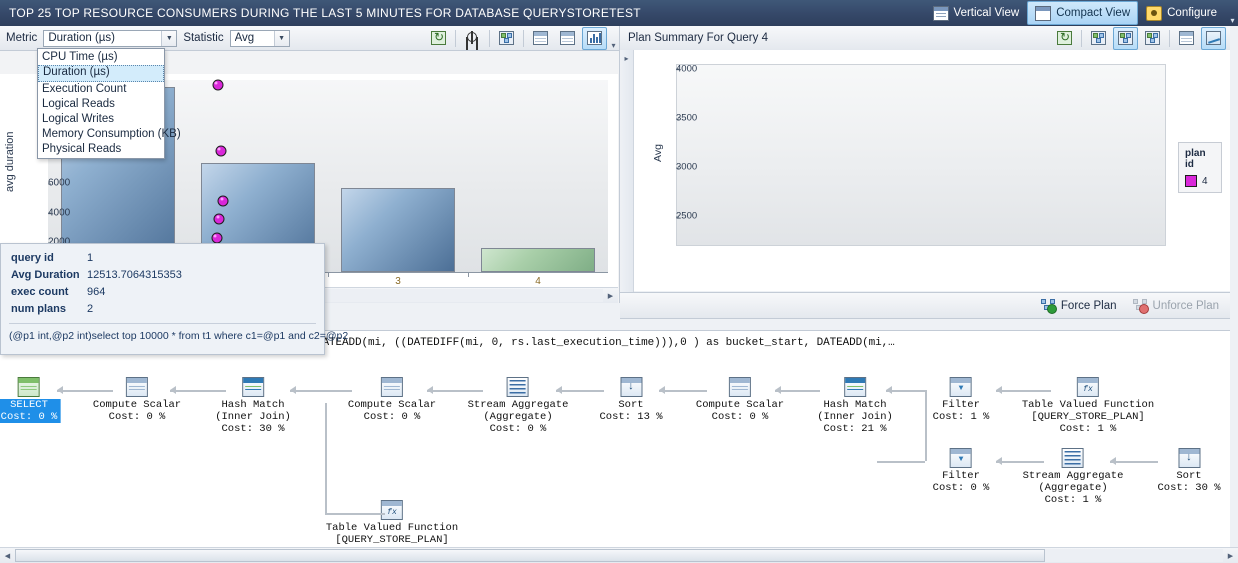 Image resolution: width=1238 pixels, height=563 pixels. Describe the element at coordinates (253, 406) in the screenshot. I see `plan-node-hash1: Hash Match (Inner Join) Cost: 30 %` at that location.